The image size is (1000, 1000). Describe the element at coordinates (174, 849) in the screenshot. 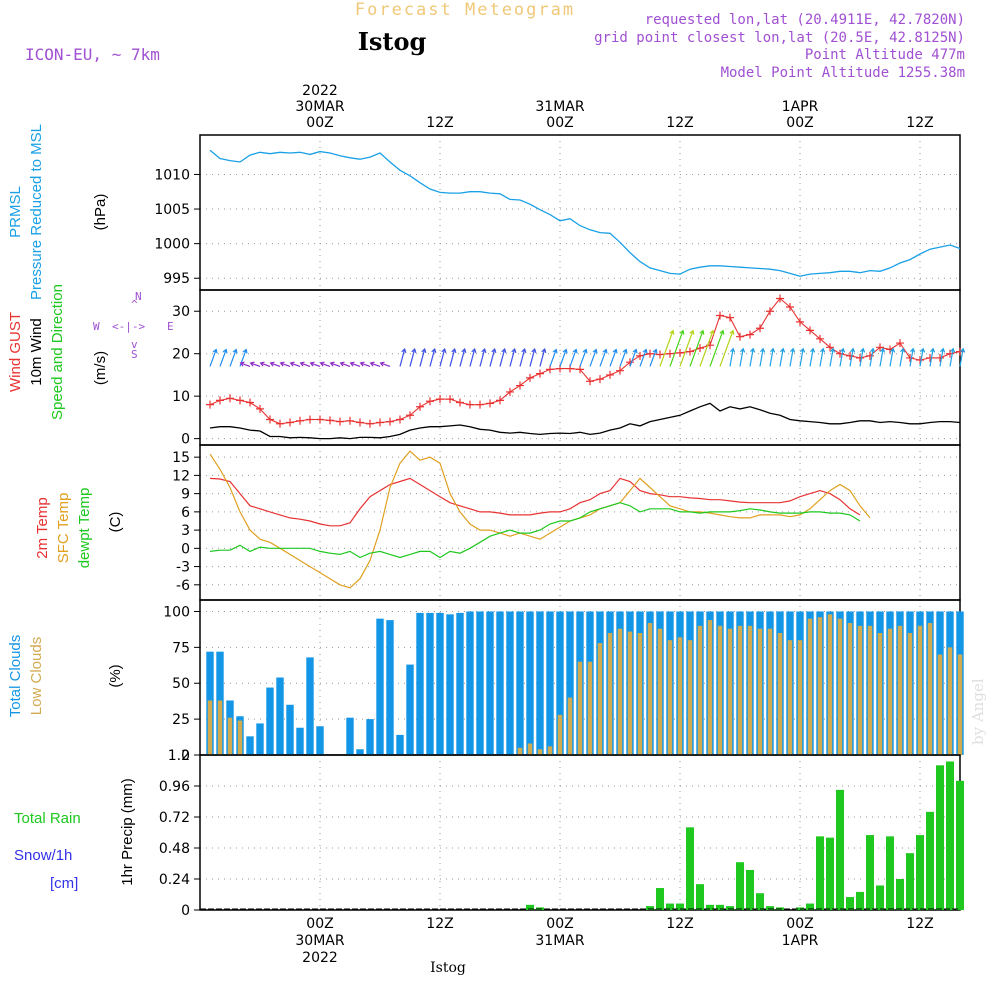

I see `y-tick-label: 0.48` at that location.